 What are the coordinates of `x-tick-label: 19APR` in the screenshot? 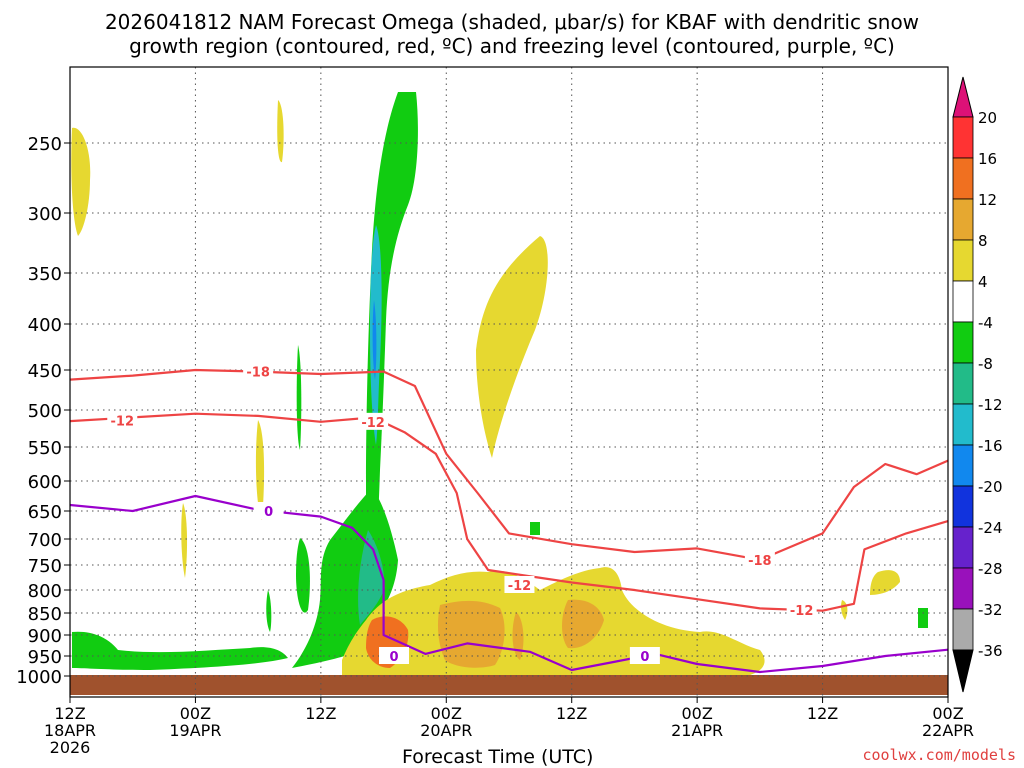 It's located at (195, 730).